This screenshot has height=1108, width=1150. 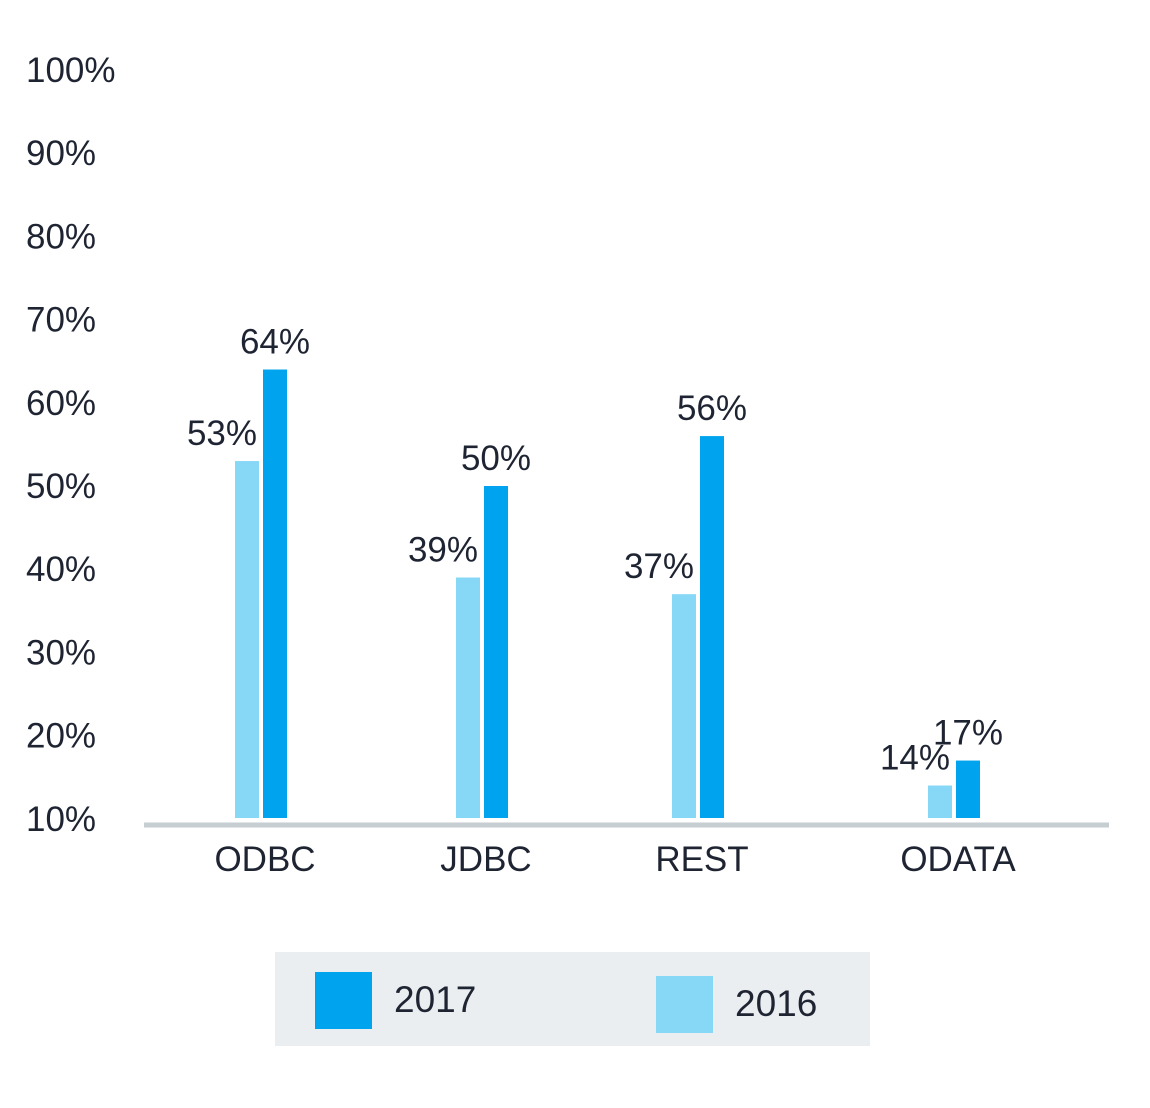 I want to click on category-label-rest: REST, so click(x=701, y=859).